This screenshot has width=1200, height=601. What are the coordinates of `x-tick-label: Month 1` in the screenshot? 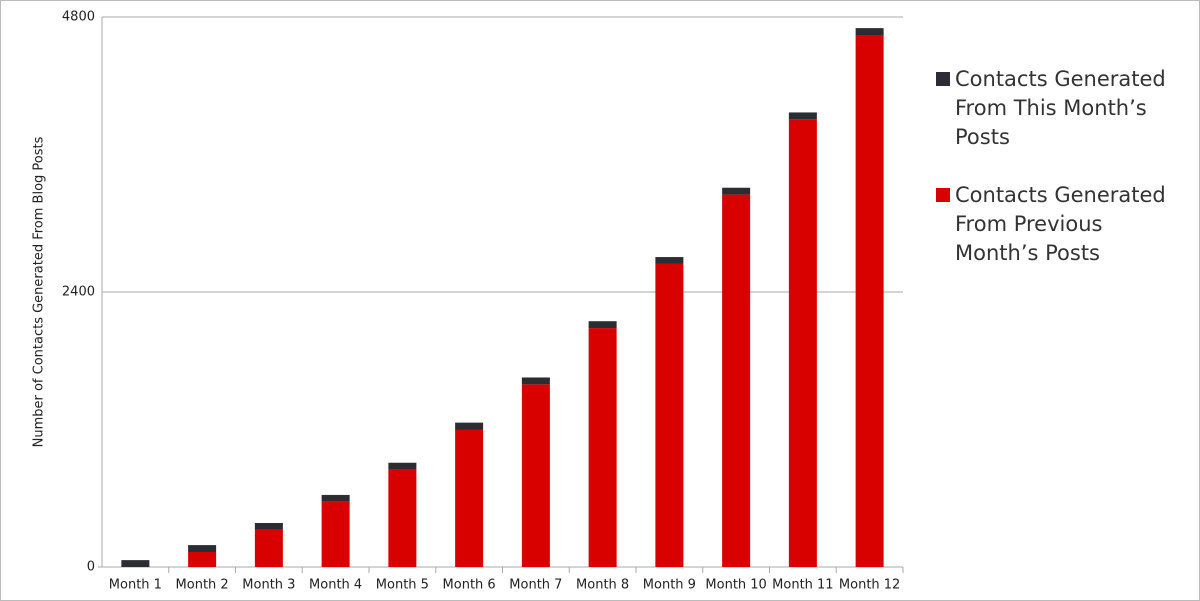 It's located at (135, 585).